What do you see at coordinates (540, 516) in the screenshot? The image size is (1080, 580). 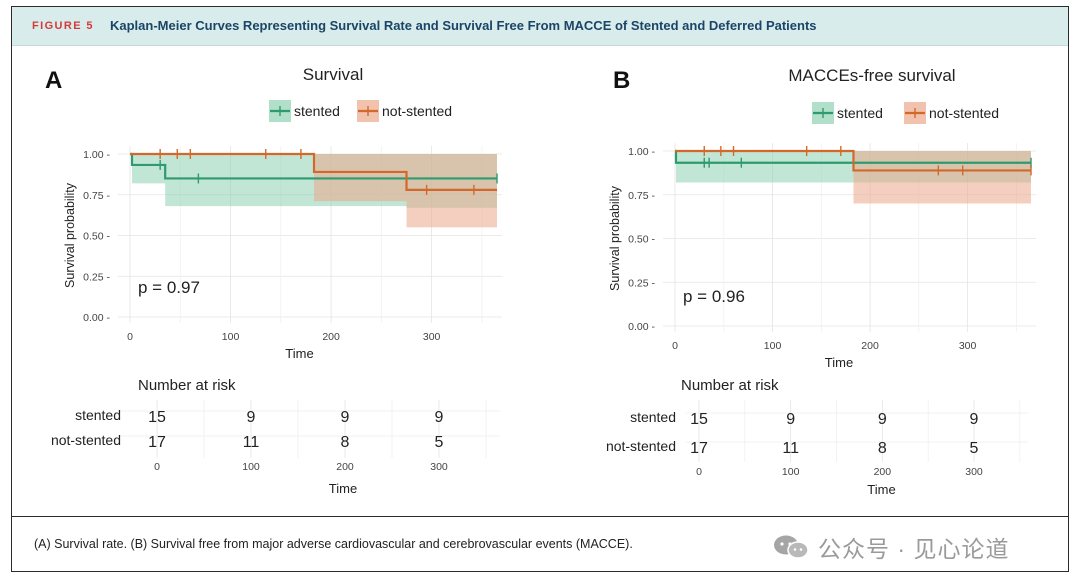 I see `caption-divider` at bounding box center [540, 516].